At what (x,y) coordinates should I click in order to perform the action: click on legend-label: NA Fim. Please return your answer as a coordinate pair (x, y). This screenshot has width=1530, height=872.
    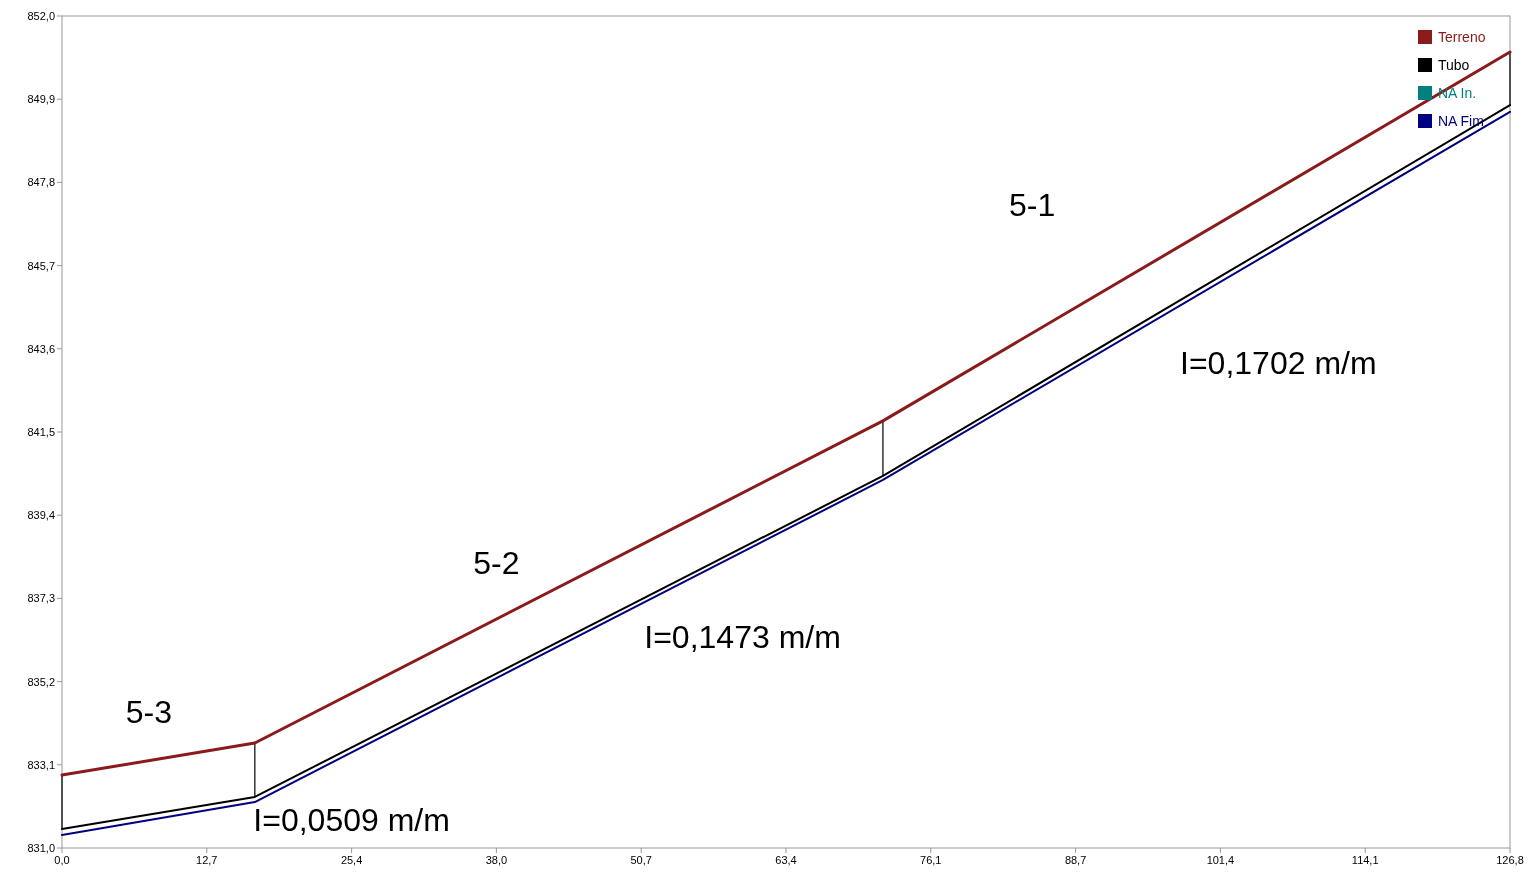
    Looking at the image, I should click on (1461, 121).